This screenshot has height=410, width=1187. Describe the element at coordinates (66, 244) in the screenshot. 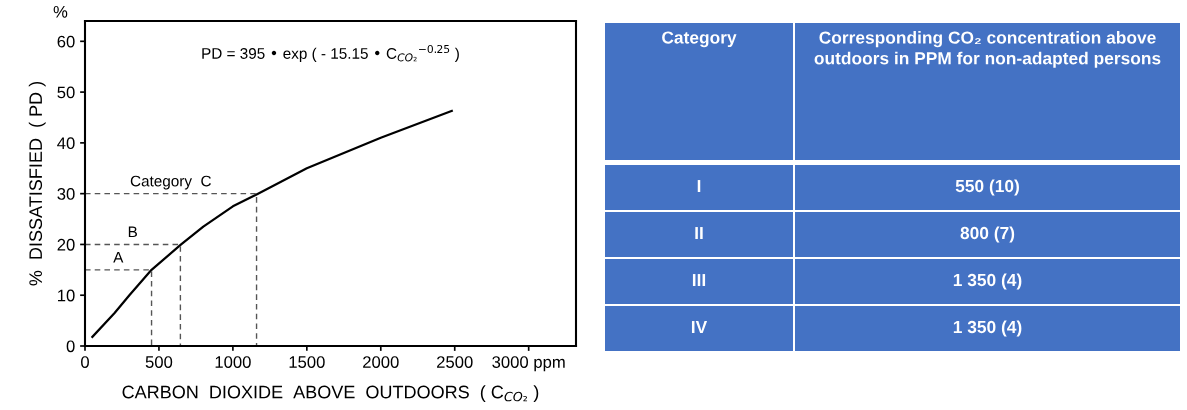

I see `y-tick-label: 20` at that location.